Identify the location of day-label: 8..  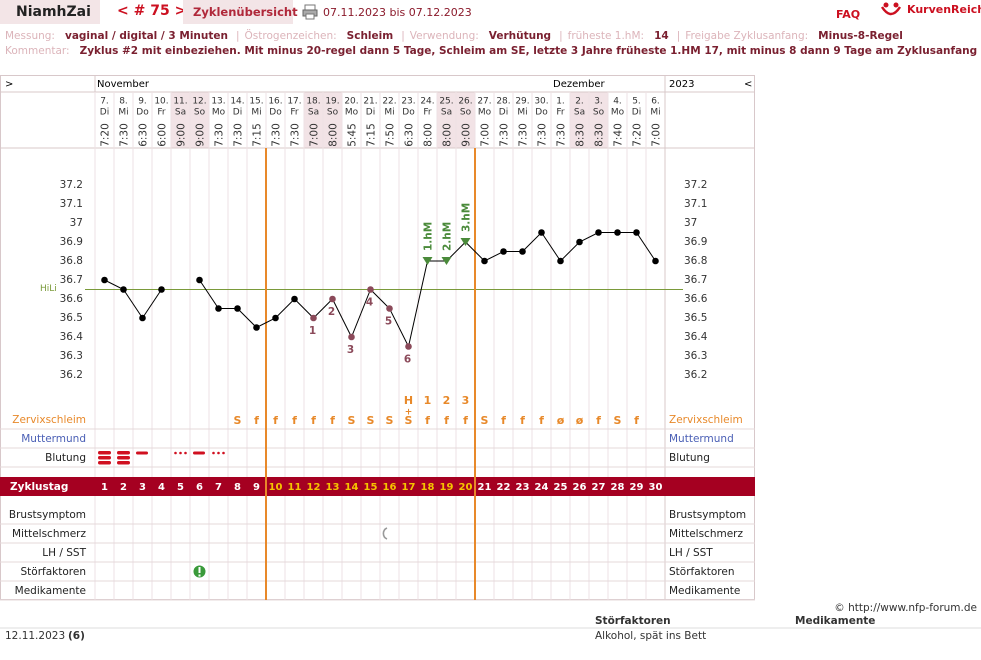
(123, 102).